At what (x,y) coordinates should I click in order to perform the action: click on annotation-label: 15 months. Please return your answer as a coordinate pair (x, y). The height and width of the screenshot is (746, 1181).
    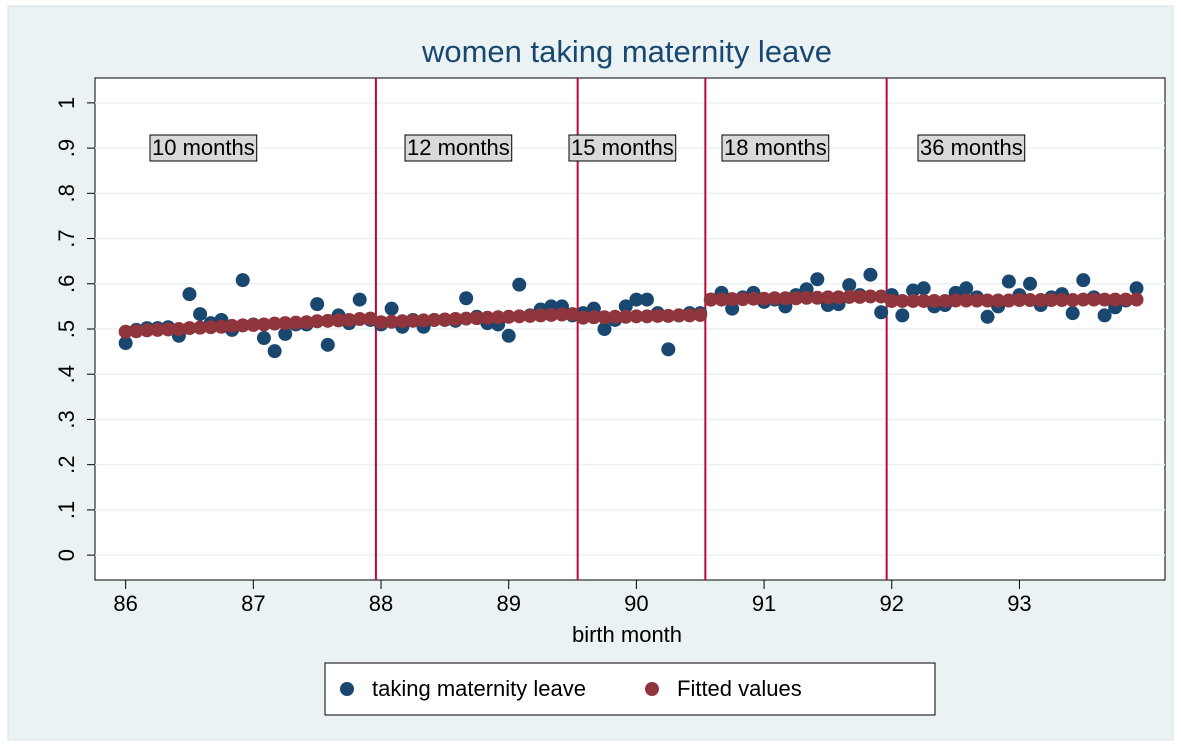
    Looking at the image, I should click on (622, 147).